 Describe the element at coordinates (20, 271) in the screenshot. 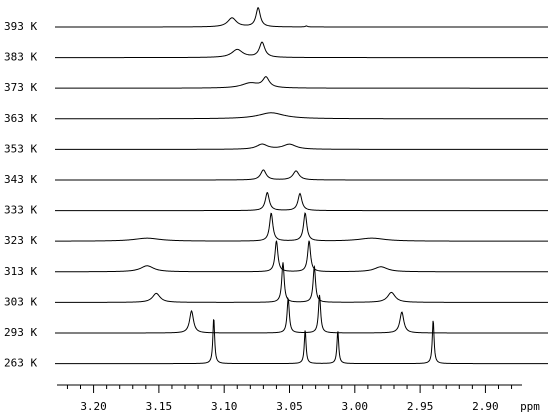

I see `trace-label: 313 K` at that location.